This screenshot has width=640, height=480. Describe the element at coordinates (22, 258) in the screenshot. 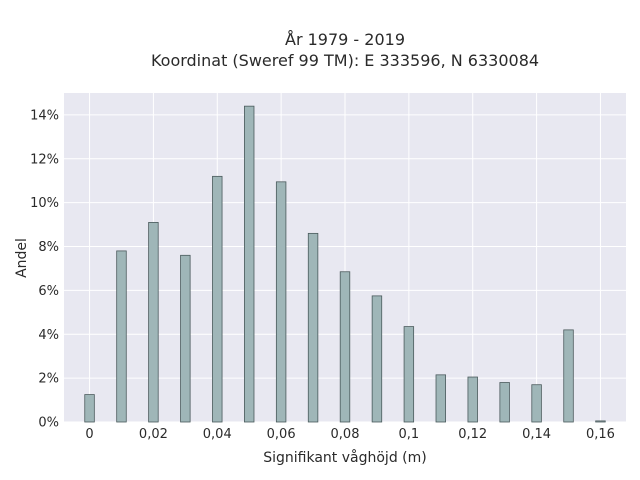

I see `y-axis-label: Andel` at that location.